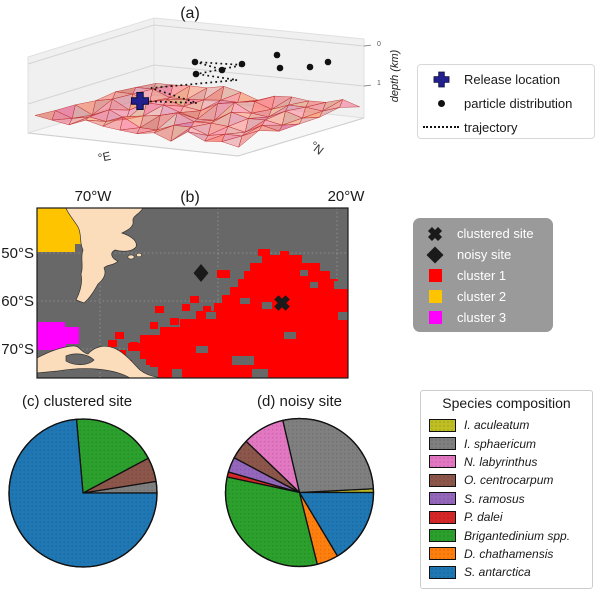 The width and height of the screenshot is (600, 594). Describe the element at coordinates (241, 287) in the screenshot. I see `map-site-markers` at that location.